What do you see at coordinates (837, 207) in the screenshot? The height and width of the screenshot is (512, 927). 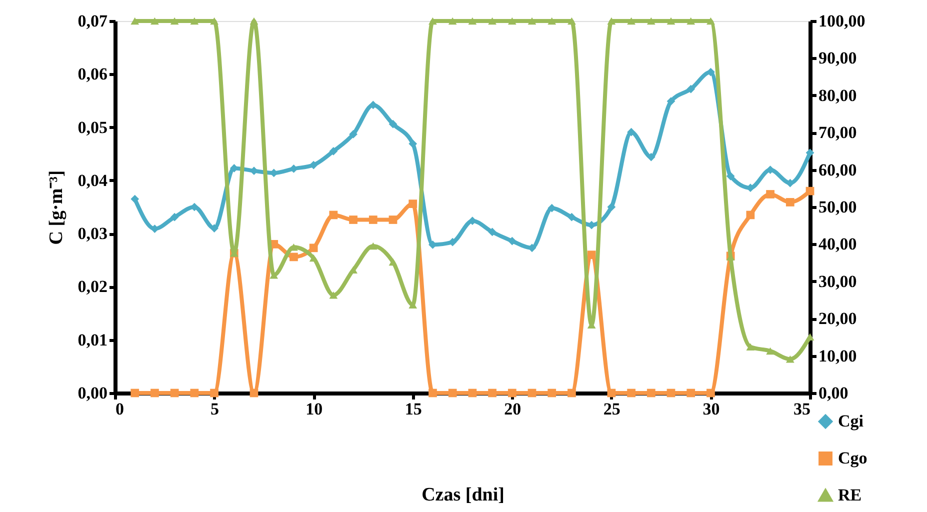 I see `y2-tick-label: 50,00` at bounding box center [837, 207].